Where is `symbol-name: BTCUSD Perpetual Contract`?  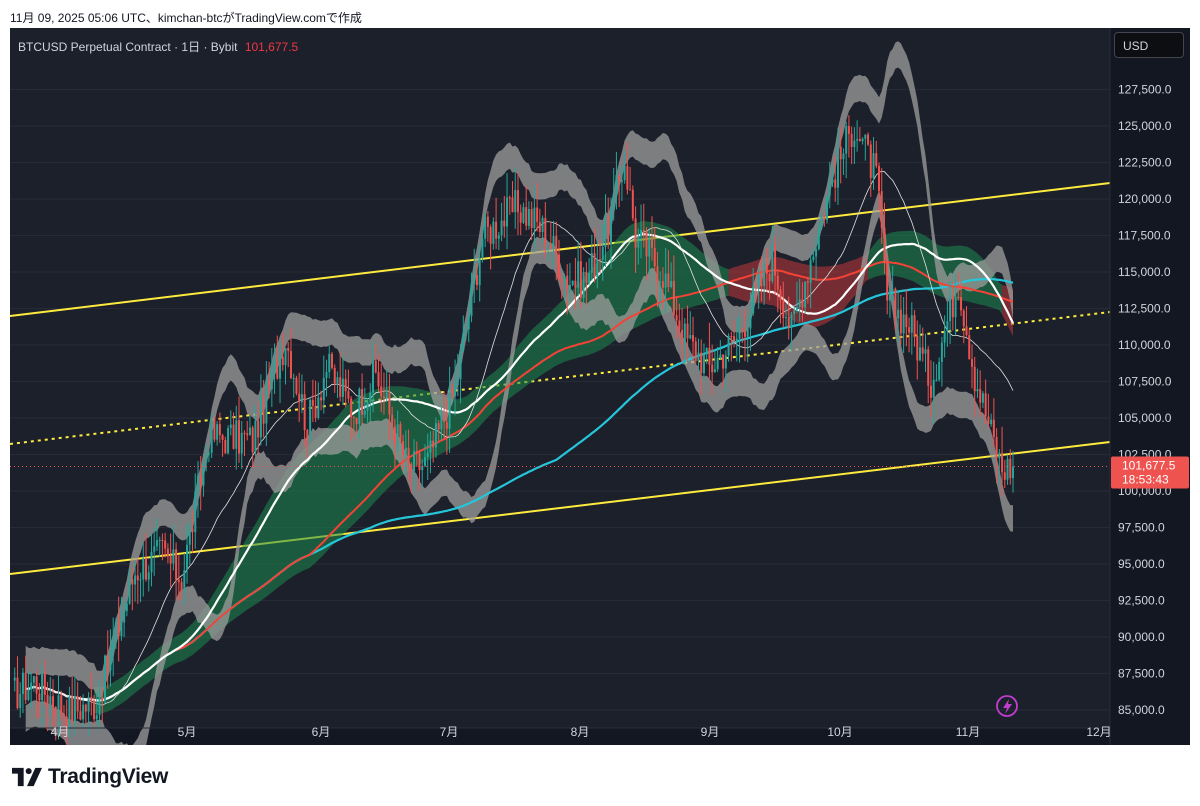
symbol-name: BTCUSD Perpetual Contract is located at coordinates (94, 47).